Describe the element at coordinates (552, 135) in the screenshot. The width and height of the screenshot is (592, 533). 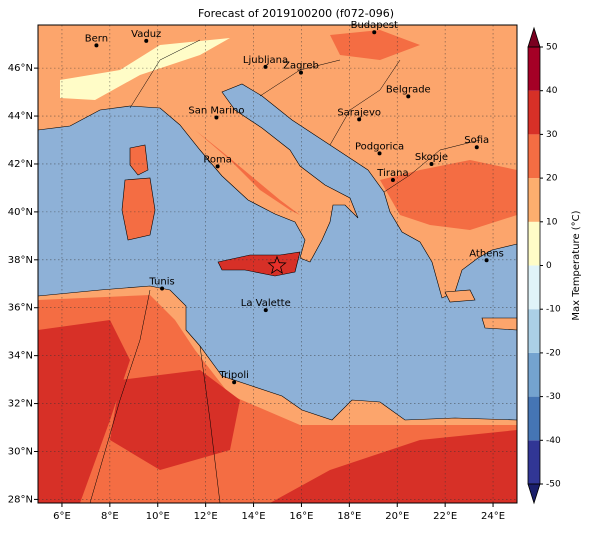
I see `colorbar-tick-label: 30` at that location.